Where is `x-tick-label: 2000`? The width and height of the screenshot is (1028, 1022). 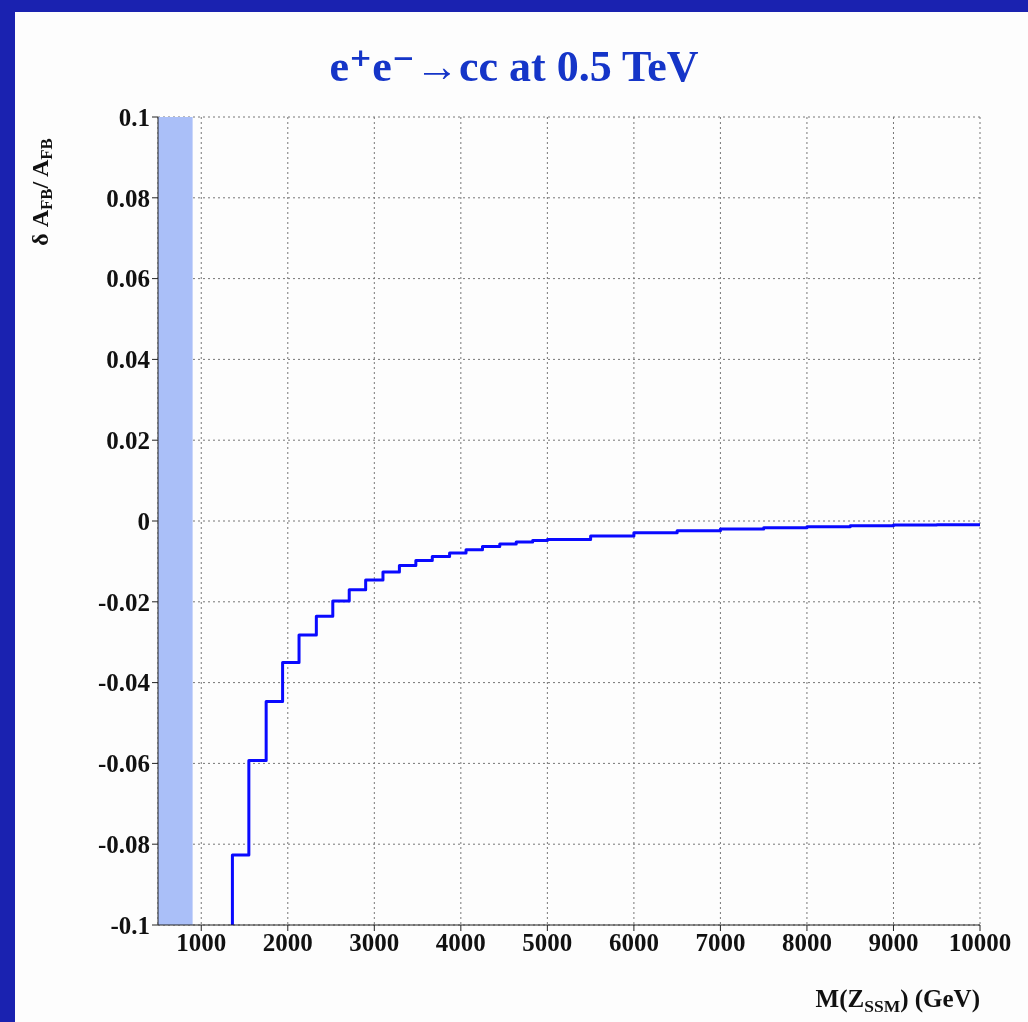 x-tick-label: 2000 is located at coordinates (287, 942).